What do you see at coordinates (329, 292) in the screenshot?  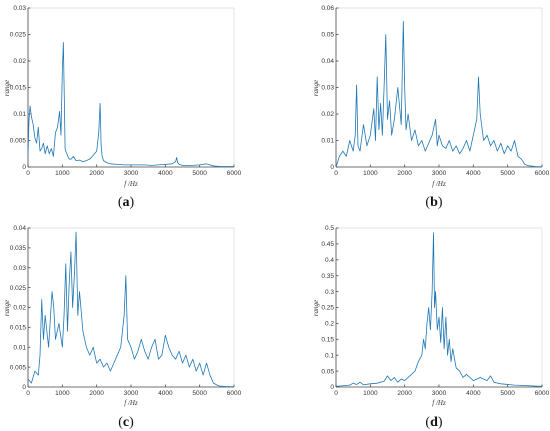 I see `y-tick-label: 0.3` at bounding box center [329, 292].